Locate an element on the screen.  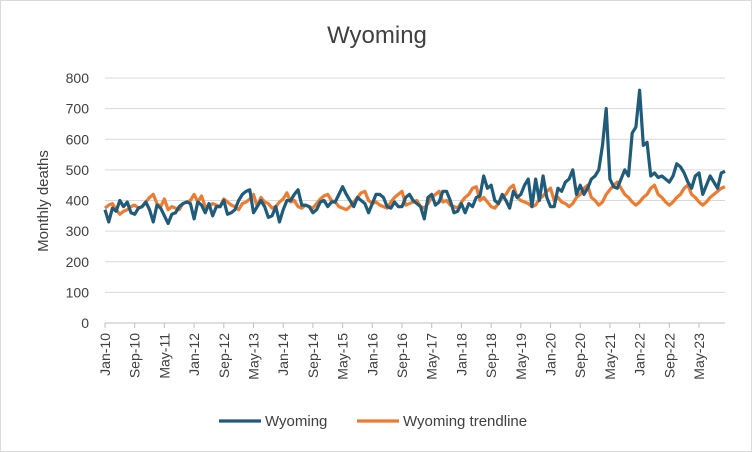
x-tick-label: Sep-20 is located at coordinates (580, 355).